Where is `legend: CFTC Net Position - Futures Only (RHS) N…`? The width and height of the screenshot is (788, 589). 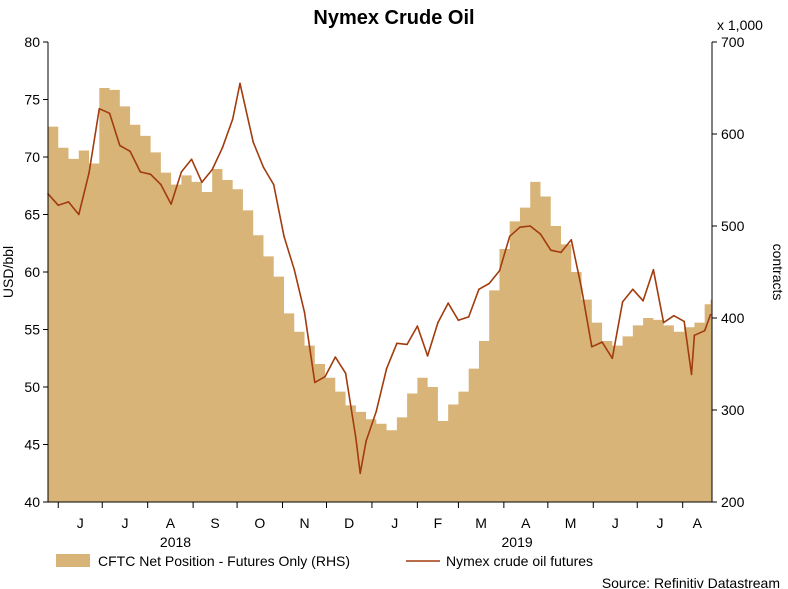
legend: CFTC Net Position - Futures Only (RHS) N… is located at coordinates (324, 561).